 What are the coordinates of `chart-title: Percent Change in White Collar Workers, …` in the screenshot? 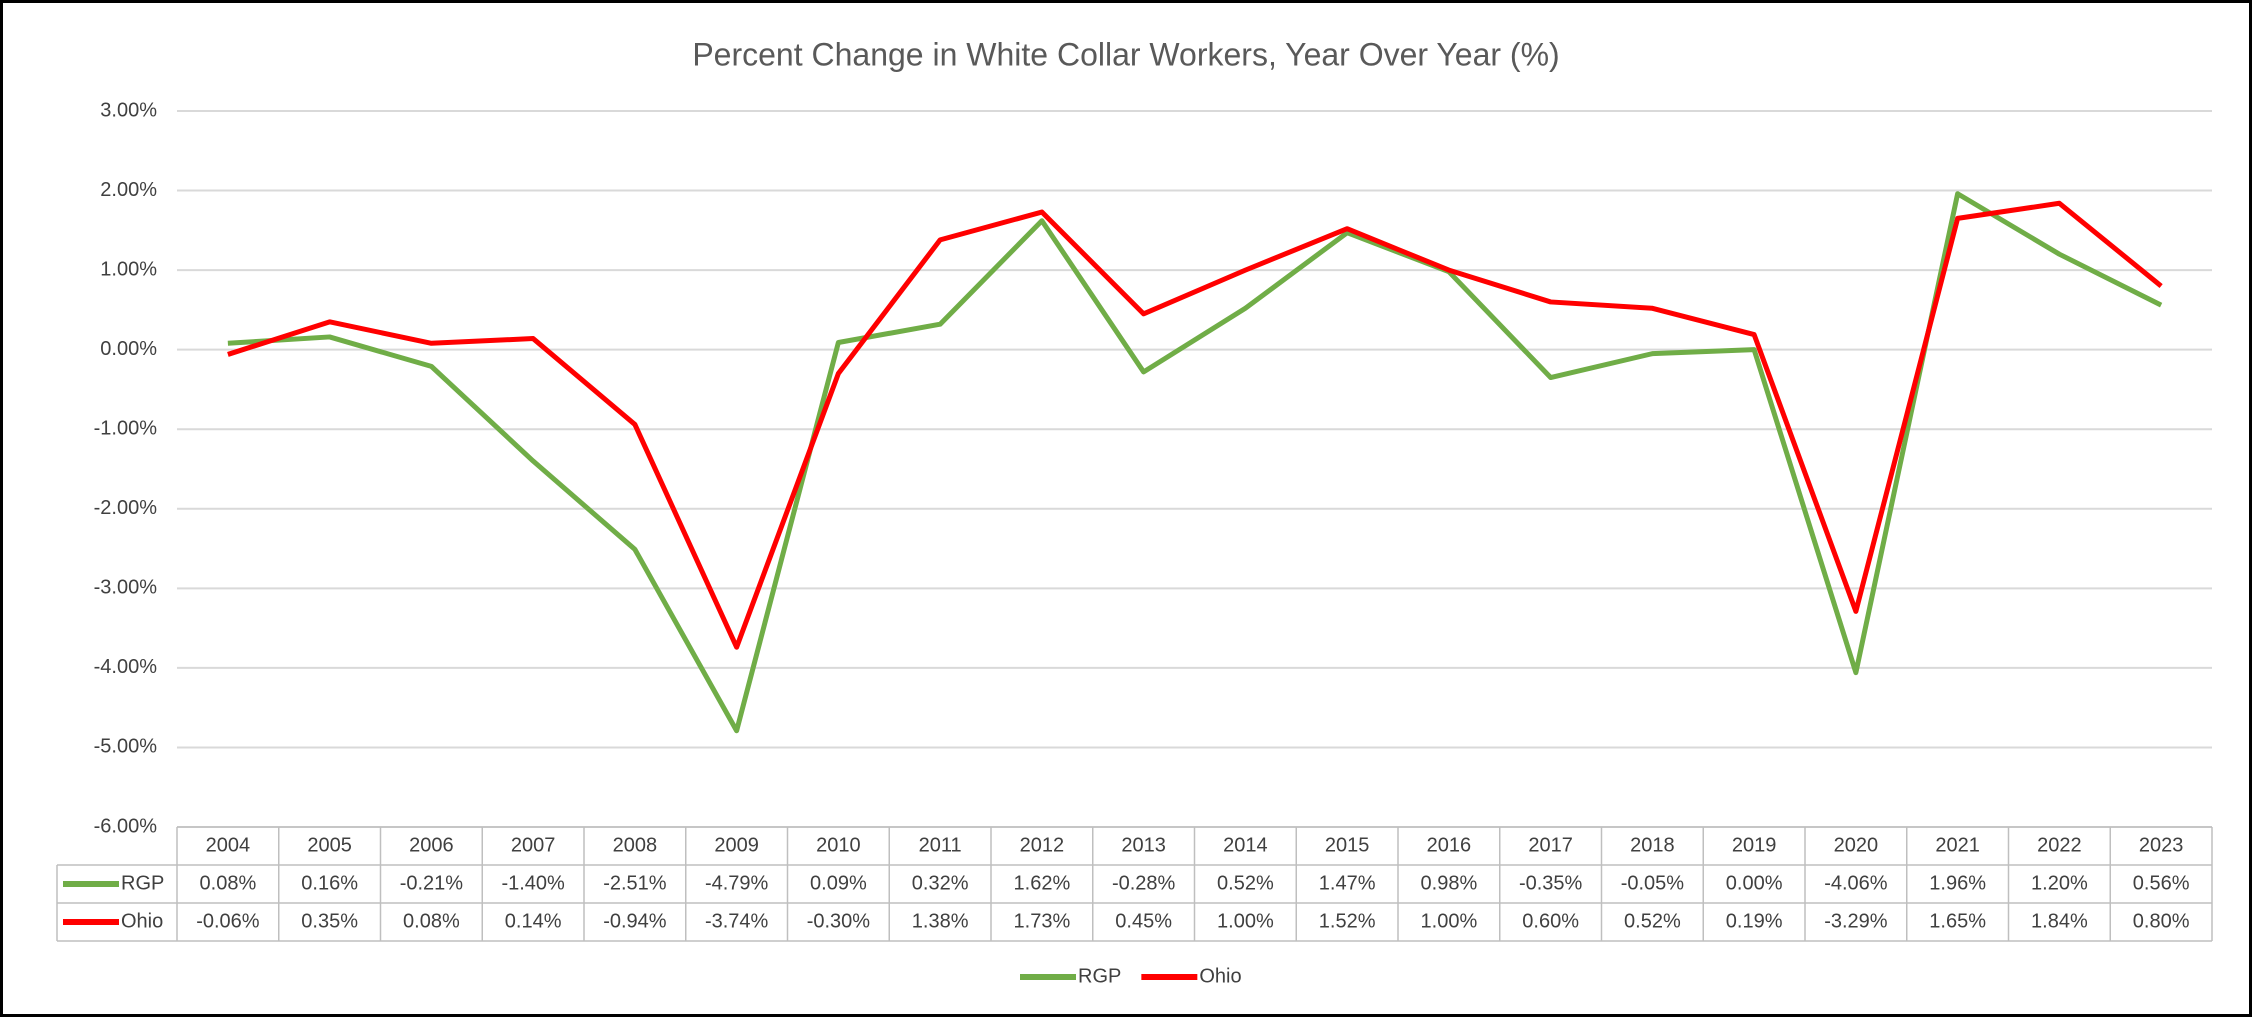 It's located at (1125, 54).